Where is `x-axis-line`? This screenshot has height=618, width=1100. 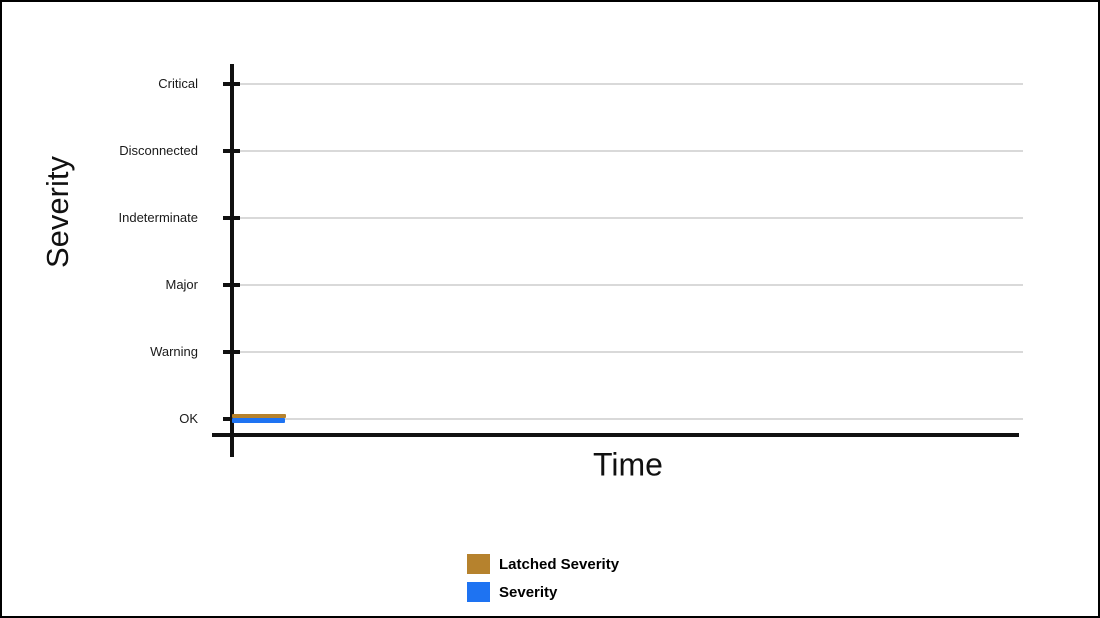
x-axis-line is located at coordinates (615, 435).